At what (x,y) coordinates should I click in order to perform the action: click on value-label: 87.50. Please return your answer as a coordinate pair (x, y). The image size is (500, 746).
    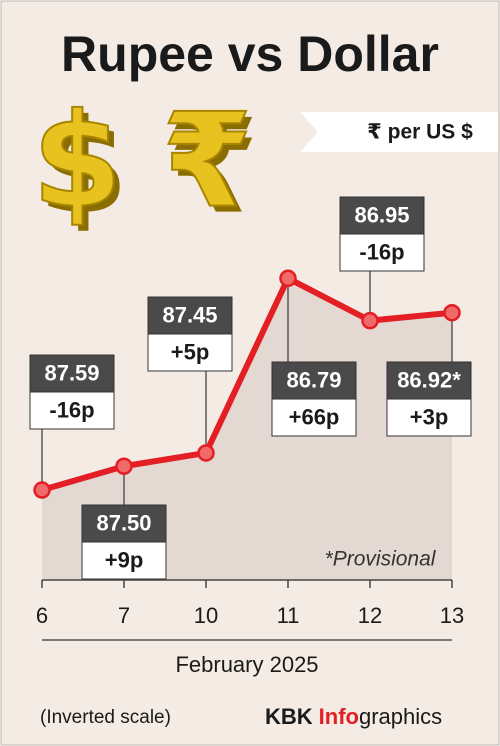
    Looking at the image, I should click on (123, 522).